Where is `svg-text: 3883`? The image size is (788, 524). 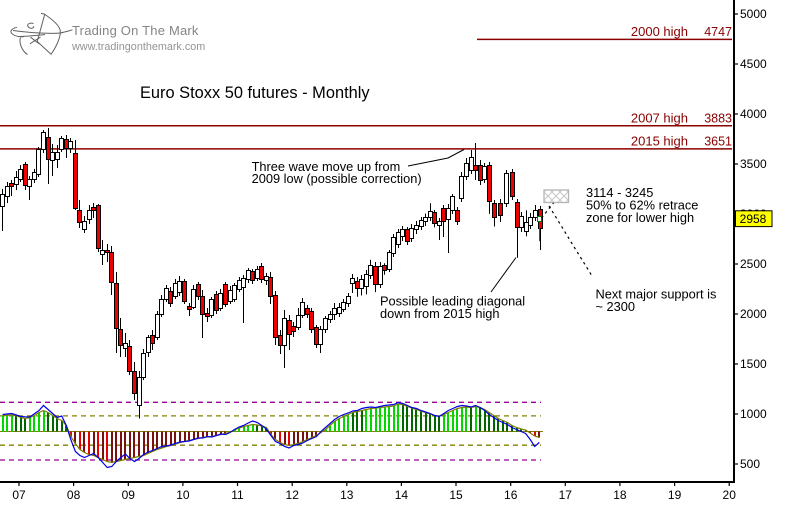
svg-text: 3883 is located at coordinates (718, 118).